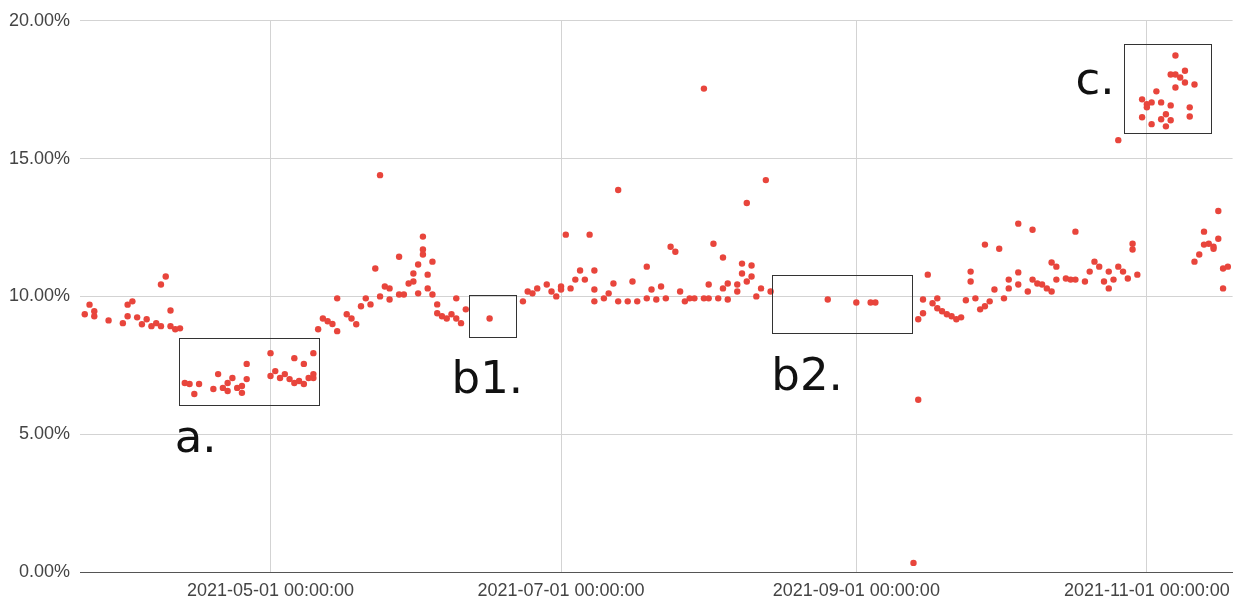 The image size is (1238, 599). Describe the element at coordinates (270, 589) in the screenshot. I see `x-tick-label: 2021-05-01 00:00:00` at that location.